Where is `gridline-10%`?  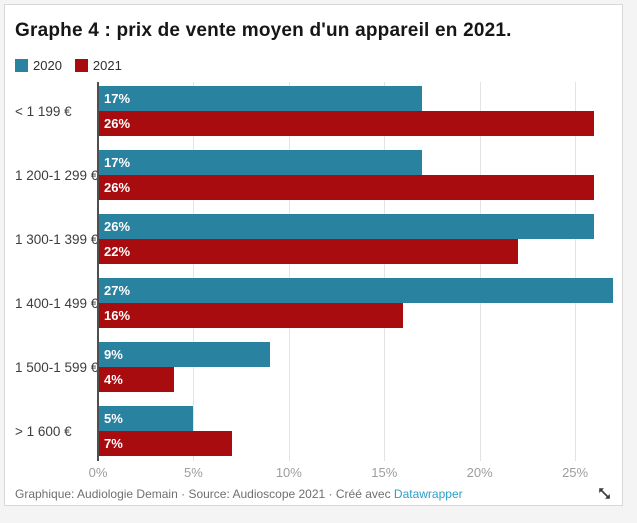
gridline-10% is located at coordinates (289, 271).